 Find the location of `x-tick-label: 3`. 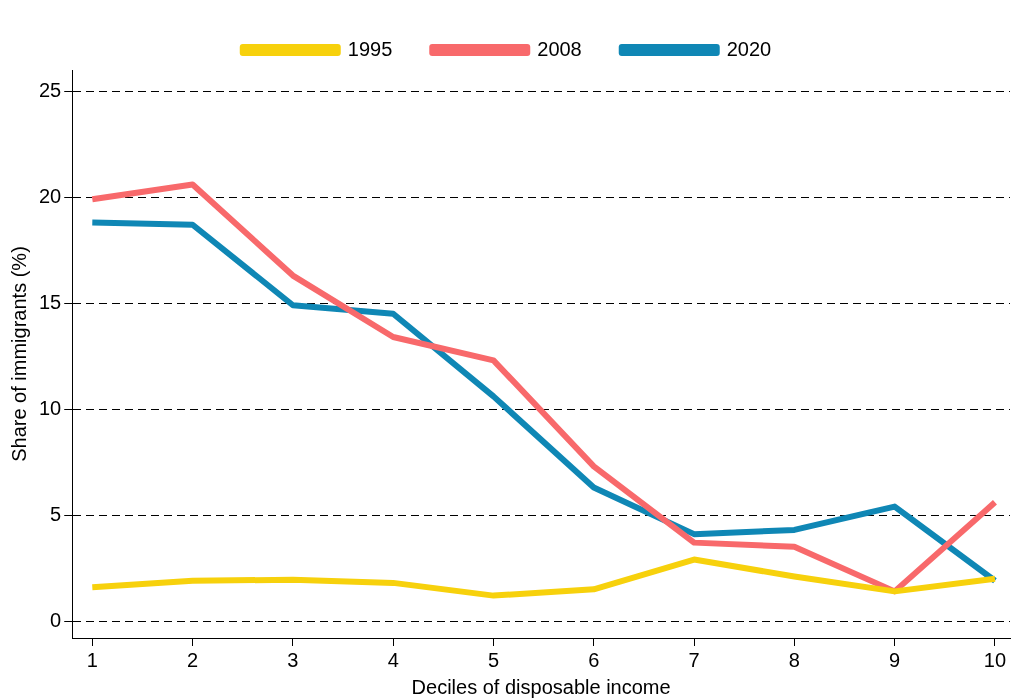

x-tick-label: 3 is located at coordinates (293, 659).